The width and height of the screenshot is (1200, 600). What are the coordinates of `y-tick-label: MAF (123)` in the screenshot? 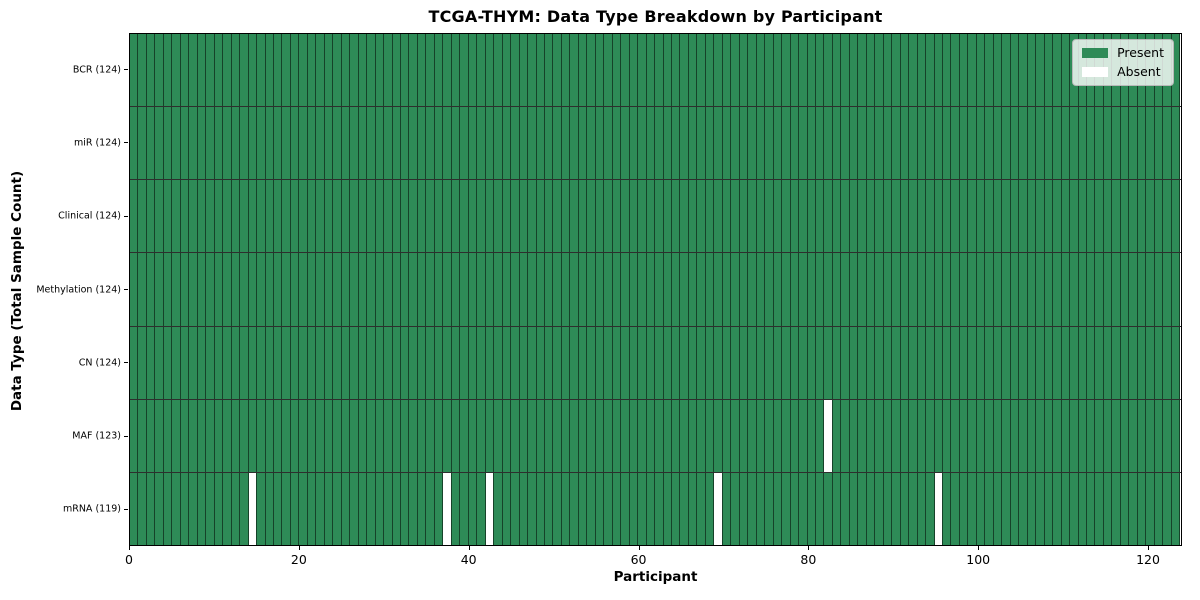 It's located at (96, 436).